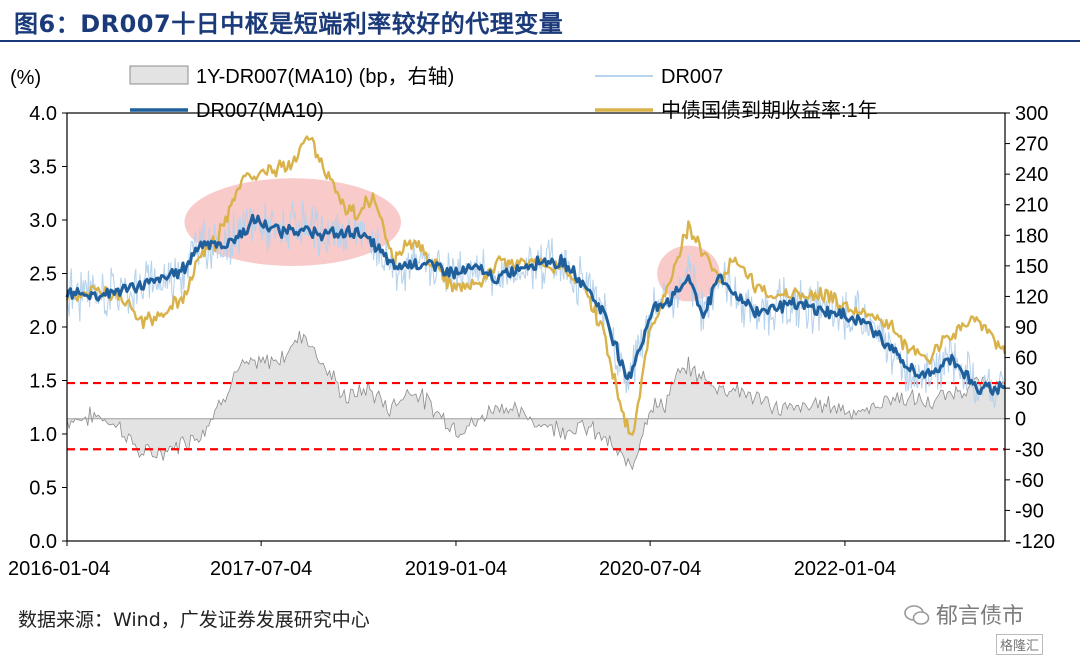 The height and width of the screenshot is (660, 1080). Describe the element at coordinates (769, 110) in the screenshot. I see `legend-label: 中债国债到期收益率:1年` at that location.